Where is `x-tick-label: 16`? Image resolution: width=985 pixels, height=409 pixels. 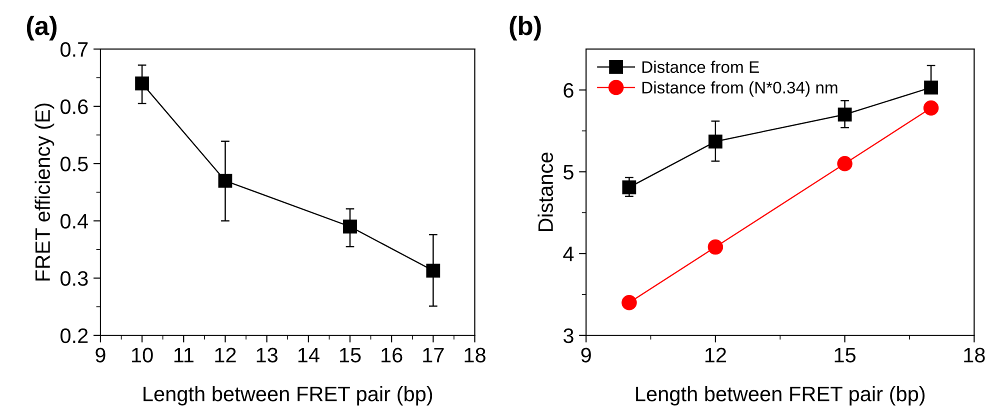
x-tick-label: 16 is located at coordinates (392, 355).